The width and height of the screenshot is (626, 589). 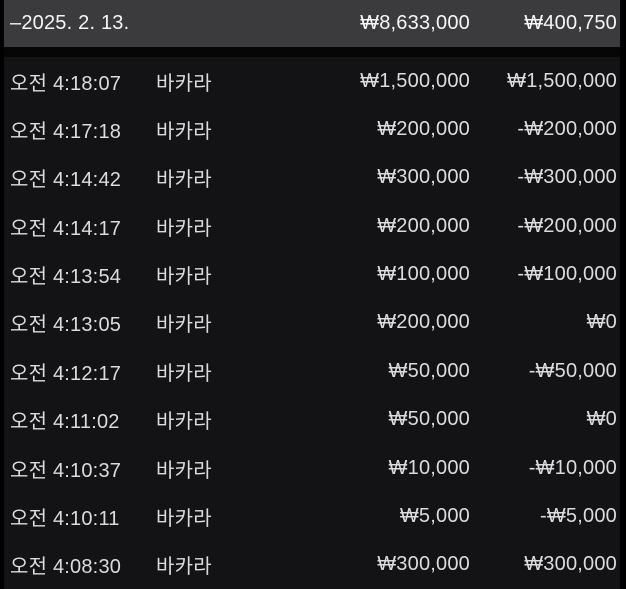 I want to click on row-time: 오전 4:14:17, so click(x=66, y=228).